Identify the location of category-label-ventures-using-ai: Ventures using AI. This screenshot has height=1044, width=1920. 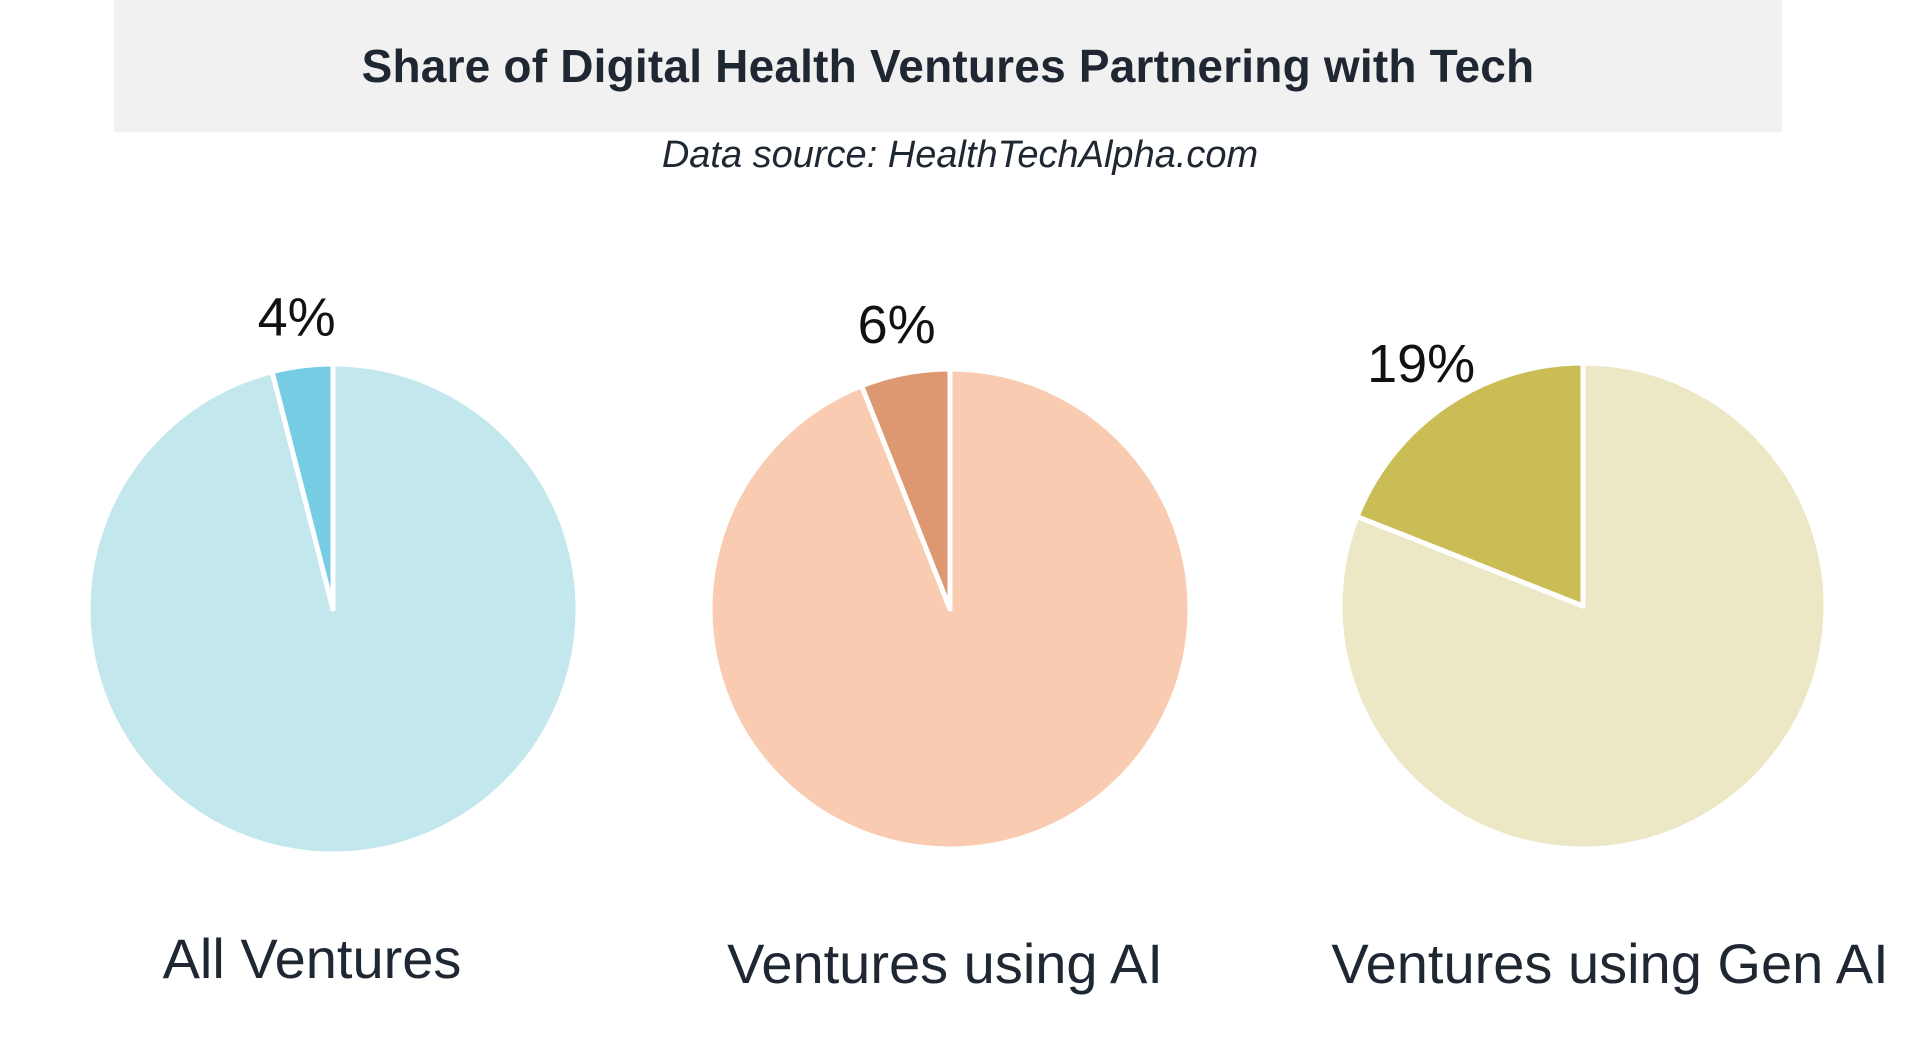
(945, 963).